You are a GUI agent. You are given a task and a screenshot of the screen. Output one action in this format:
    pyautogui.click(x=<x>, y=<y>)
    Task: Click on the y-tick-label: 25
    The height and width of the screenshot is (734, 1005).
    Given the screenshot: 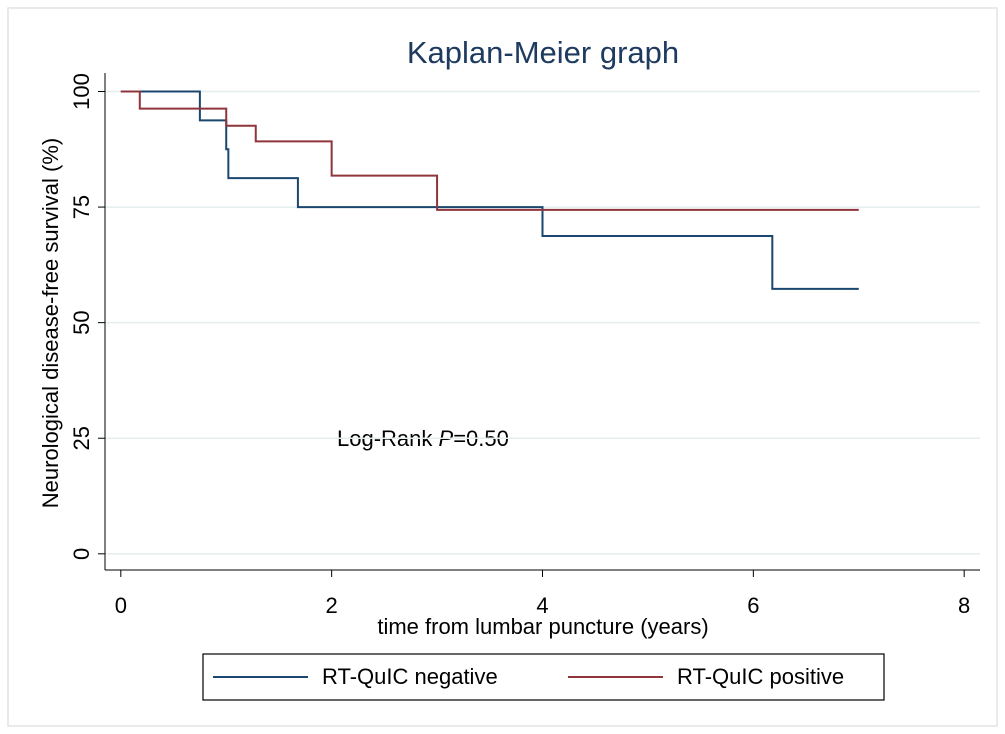 What is the action you would take?
    pyautogui.click(x=81, y=438)
    